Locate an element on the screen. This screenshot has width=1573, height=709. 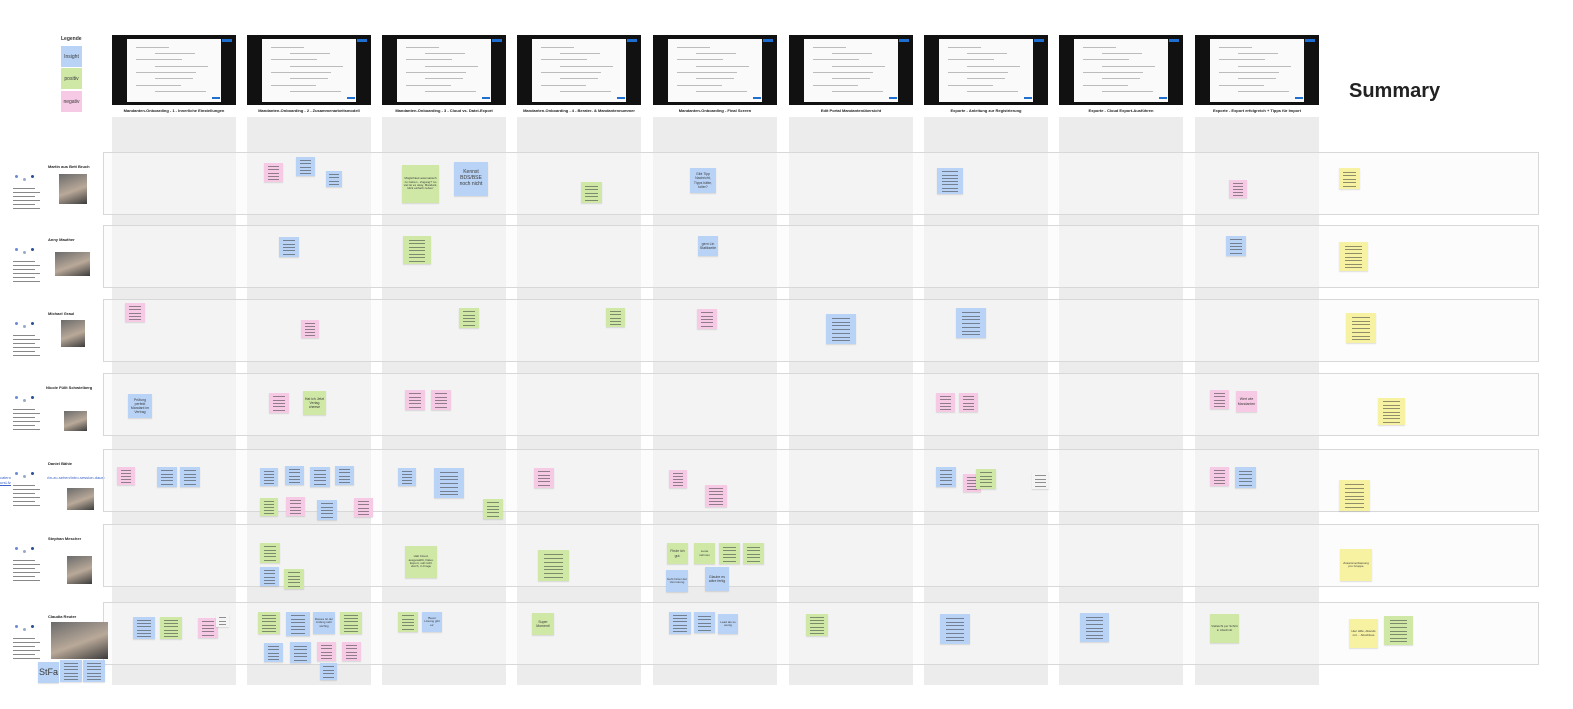
sticky-note-r5sum: Zusammenfassung pro Gruppe is located at coordinates (1356, 565).